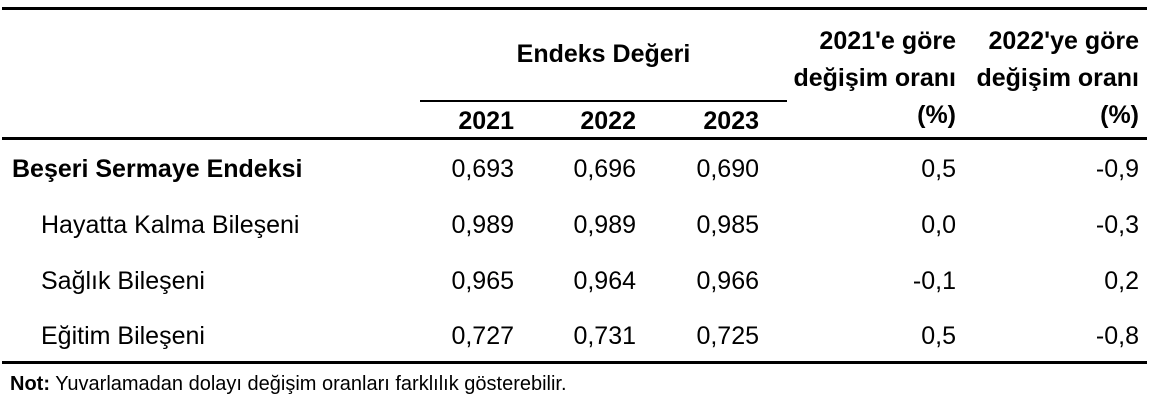  I want to click on row-label: Hayatta Kalma Bileşeni, so click(170, 224).